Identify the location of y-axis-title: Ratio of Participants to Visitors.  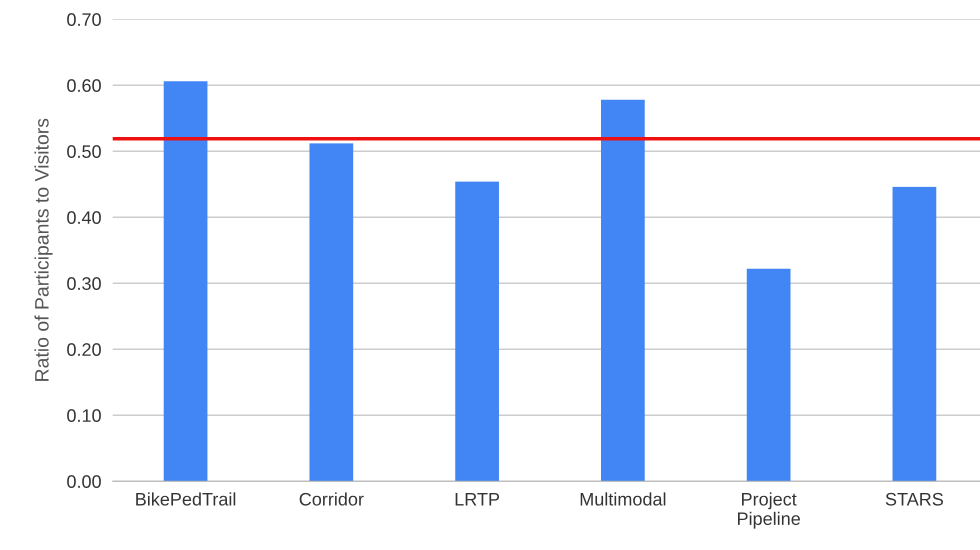
(43, 249).